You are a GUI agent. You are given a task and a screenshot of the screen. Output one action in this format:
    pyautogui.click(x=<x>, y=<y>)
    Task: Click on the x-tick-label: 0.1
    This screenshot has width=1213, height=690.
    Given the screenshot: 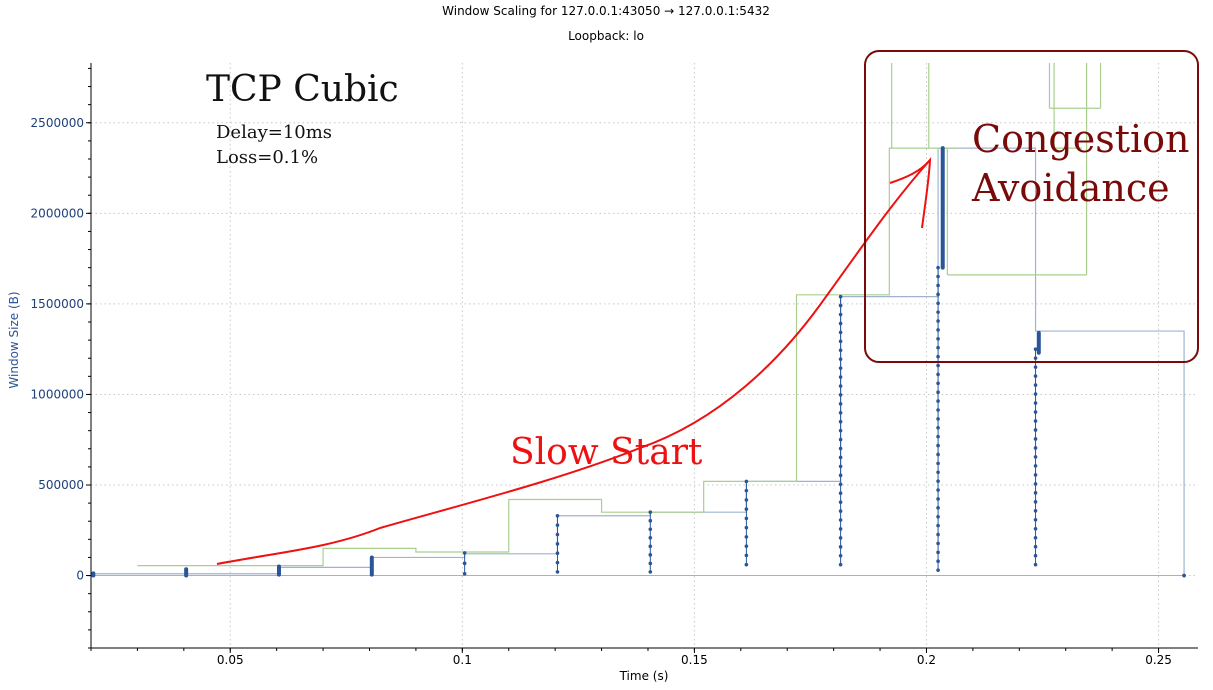 What is the action you would take?
    pyautogui.click(x=462, y=660)
    